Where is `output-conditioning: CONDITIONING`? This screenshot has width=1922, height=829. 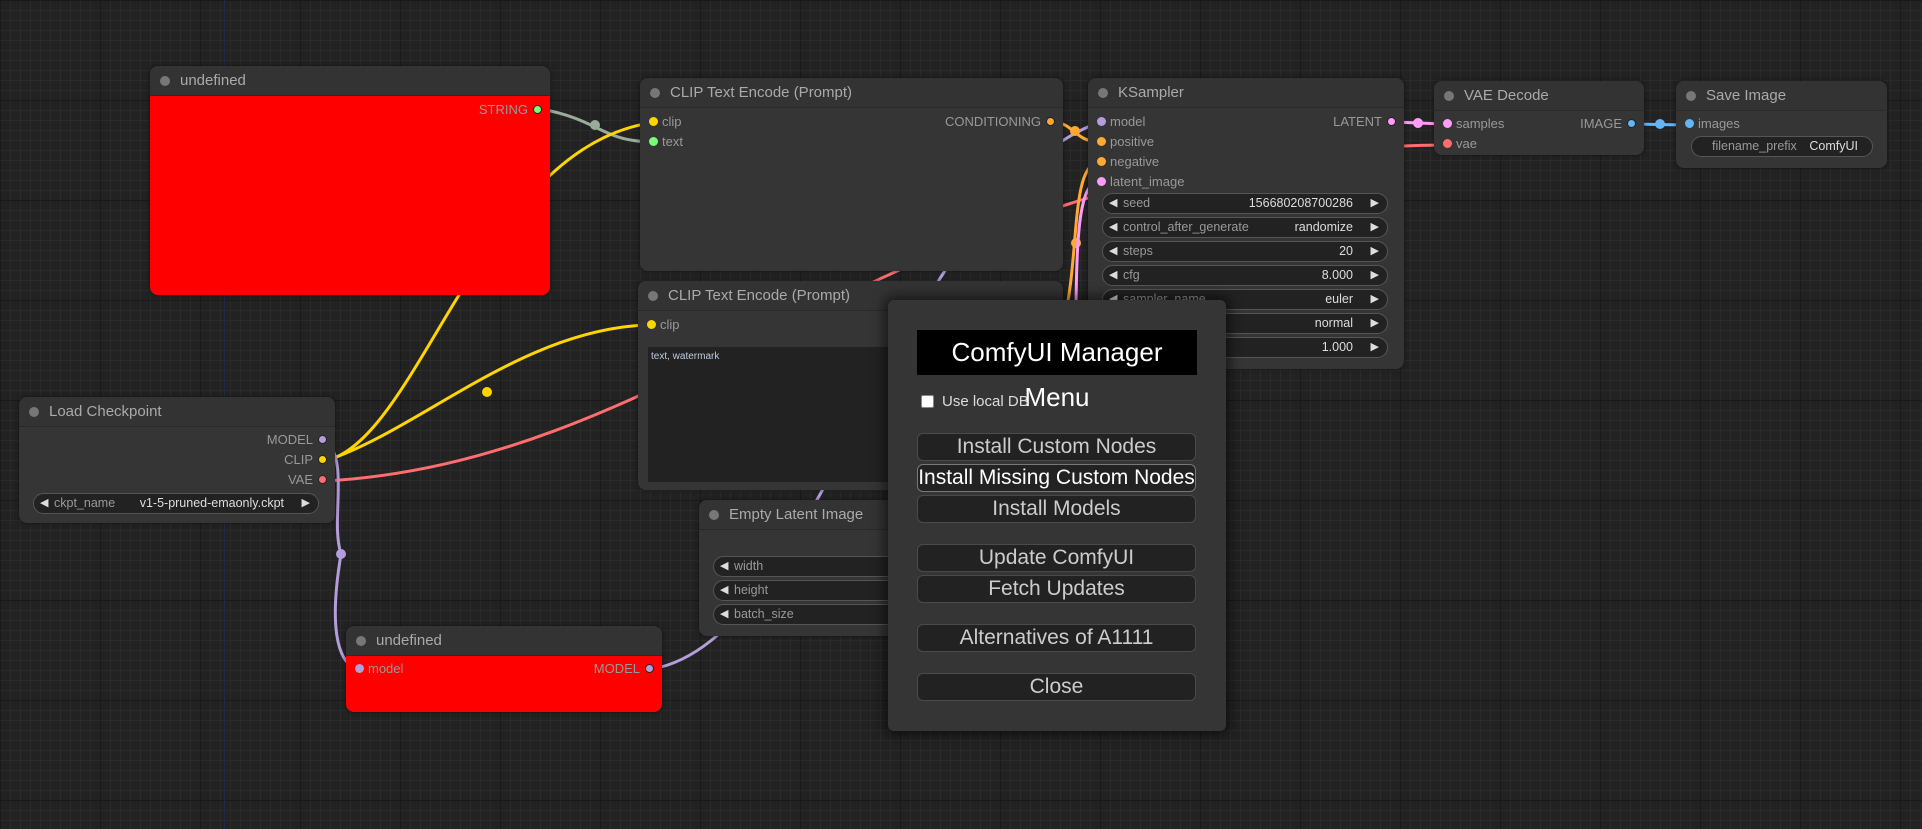
output-conditioning: CONDITIONING is located at coordinates (1004, 122).